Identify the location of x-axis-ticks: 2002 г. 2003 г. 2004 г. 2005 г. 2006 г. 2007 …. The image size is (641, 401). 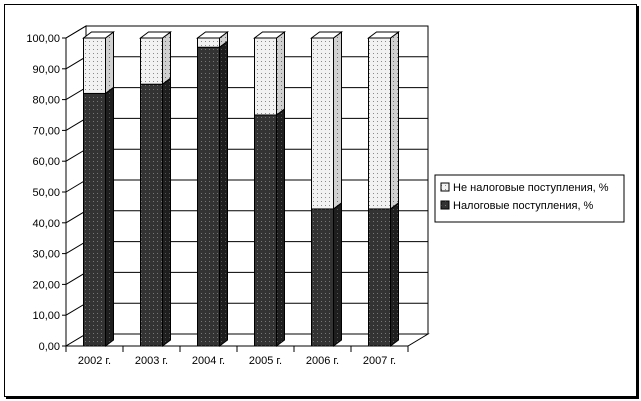
(237, 356).